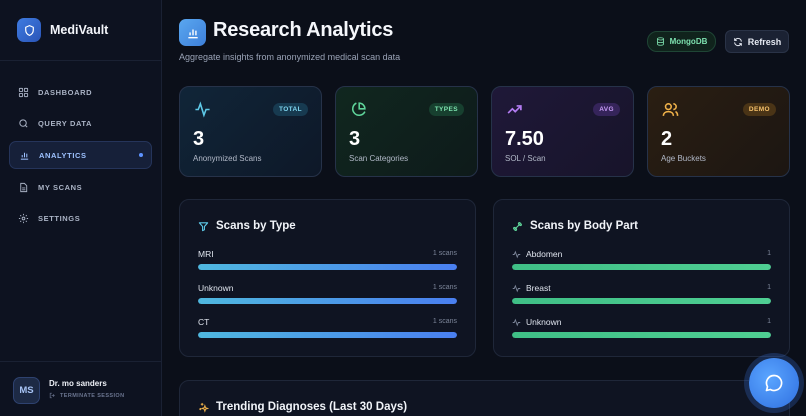 This screenshot has height=416, width=806. Describe the element at coordinates (359, 109) in the screenshot. I see `pie-chart-icon` at that location.